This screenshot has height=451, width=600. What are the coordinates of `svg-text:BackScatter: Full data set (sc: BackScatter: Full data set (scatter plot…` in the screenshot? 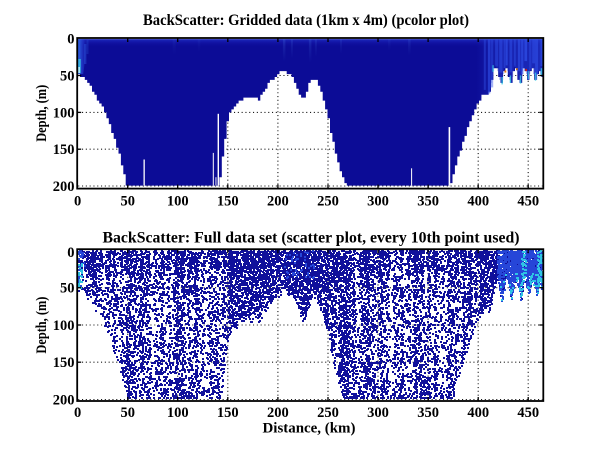 It's located at (311, 238).